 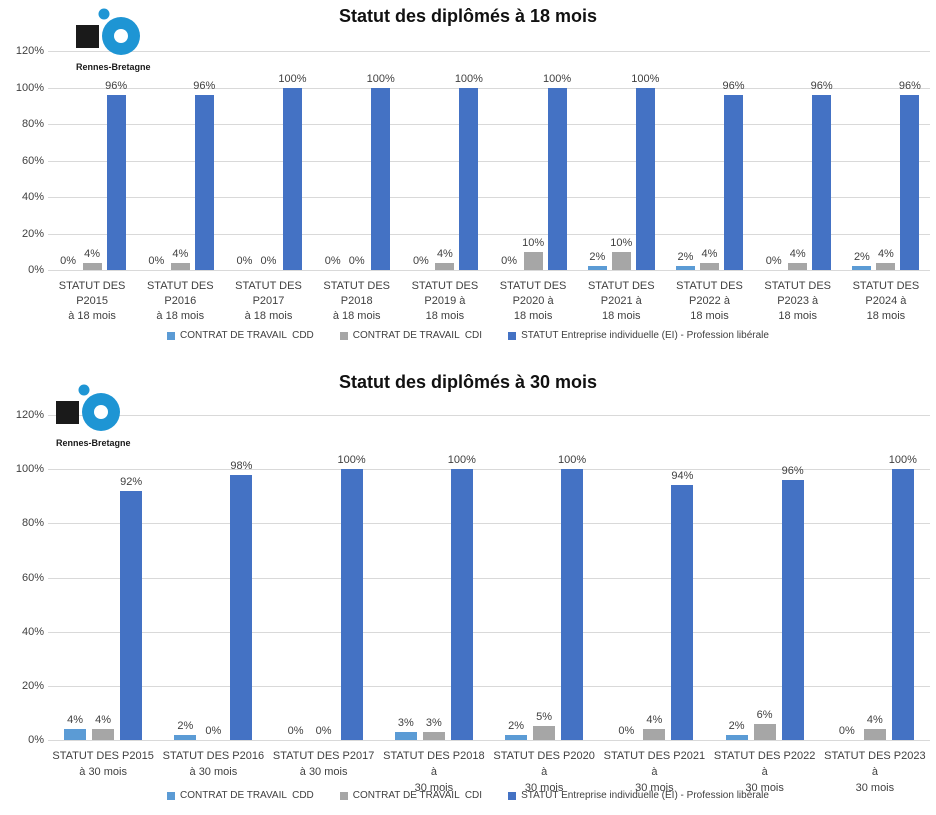 I want to click on category-label: STATUT DES P2015 à 18 mois, so click(x=92, y=301).